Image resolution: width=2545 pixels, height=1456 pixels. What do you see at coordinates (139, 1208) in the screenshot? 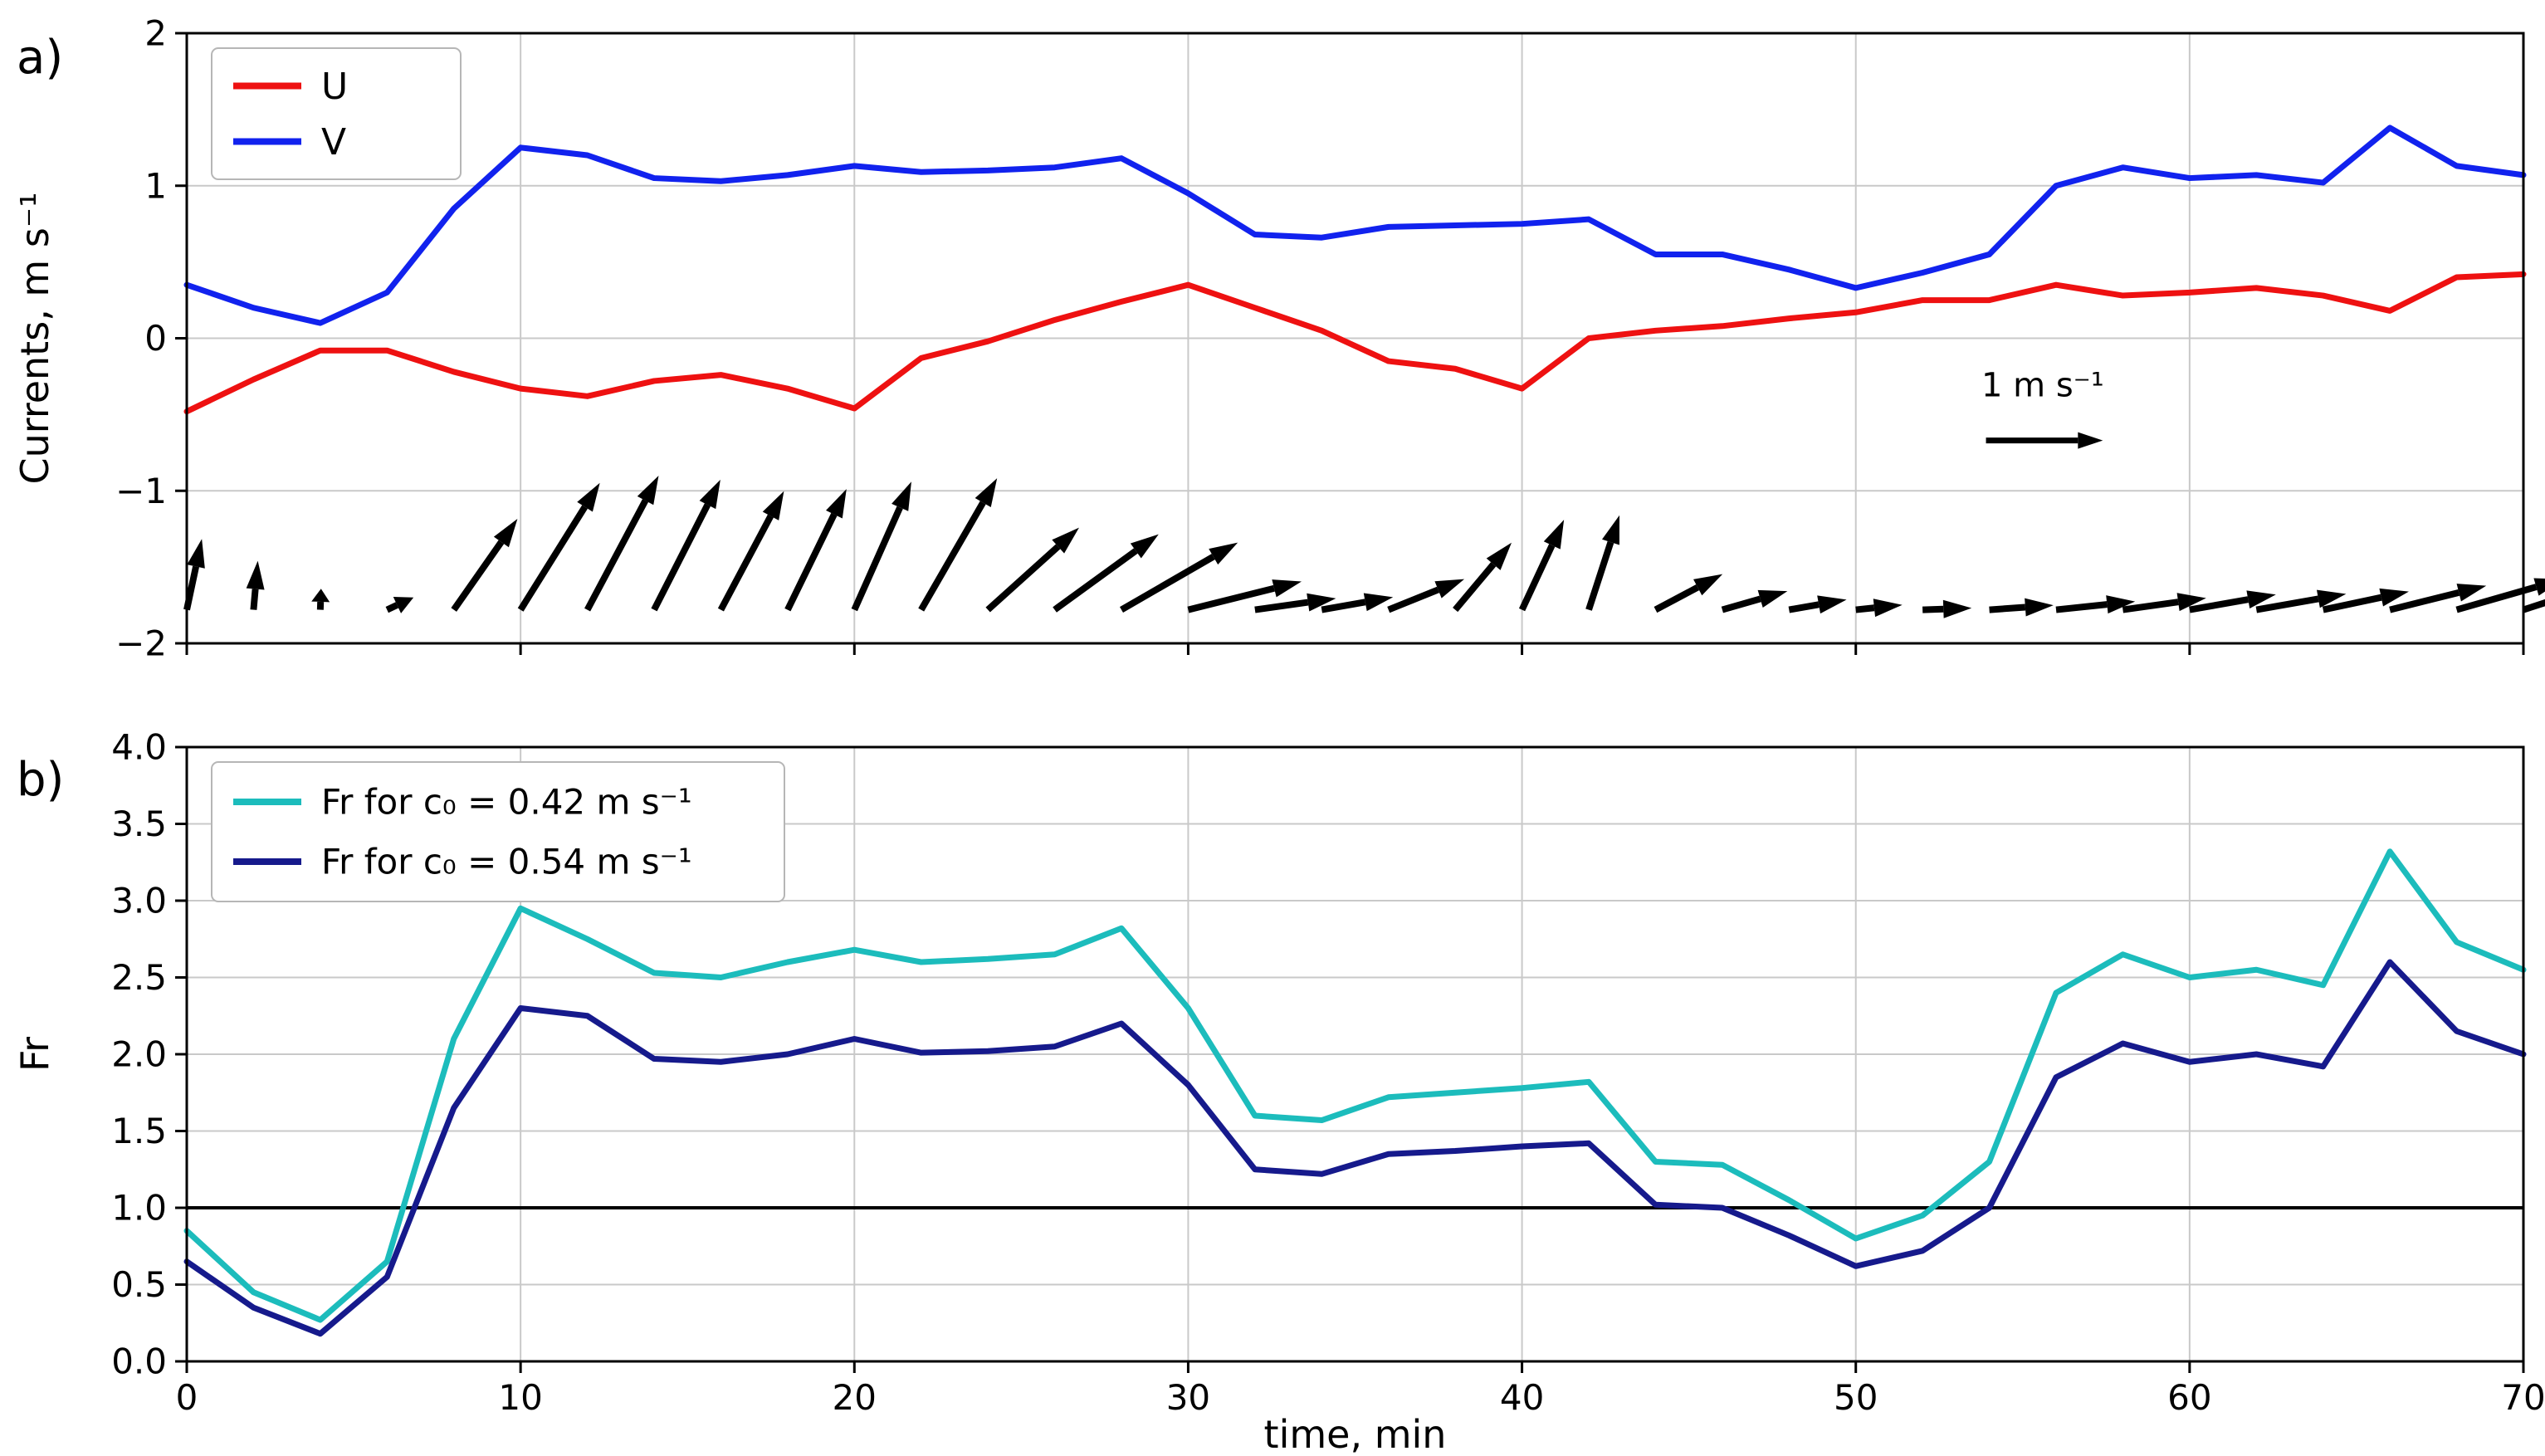
I see `ytick-label: 1.0` at bounding box center [139, 1208].